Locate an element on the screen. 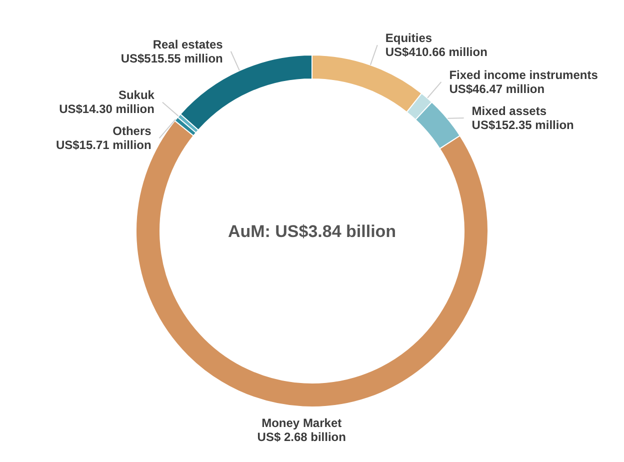  slice-label: Mixed assets is located at coordinates (509, 111).